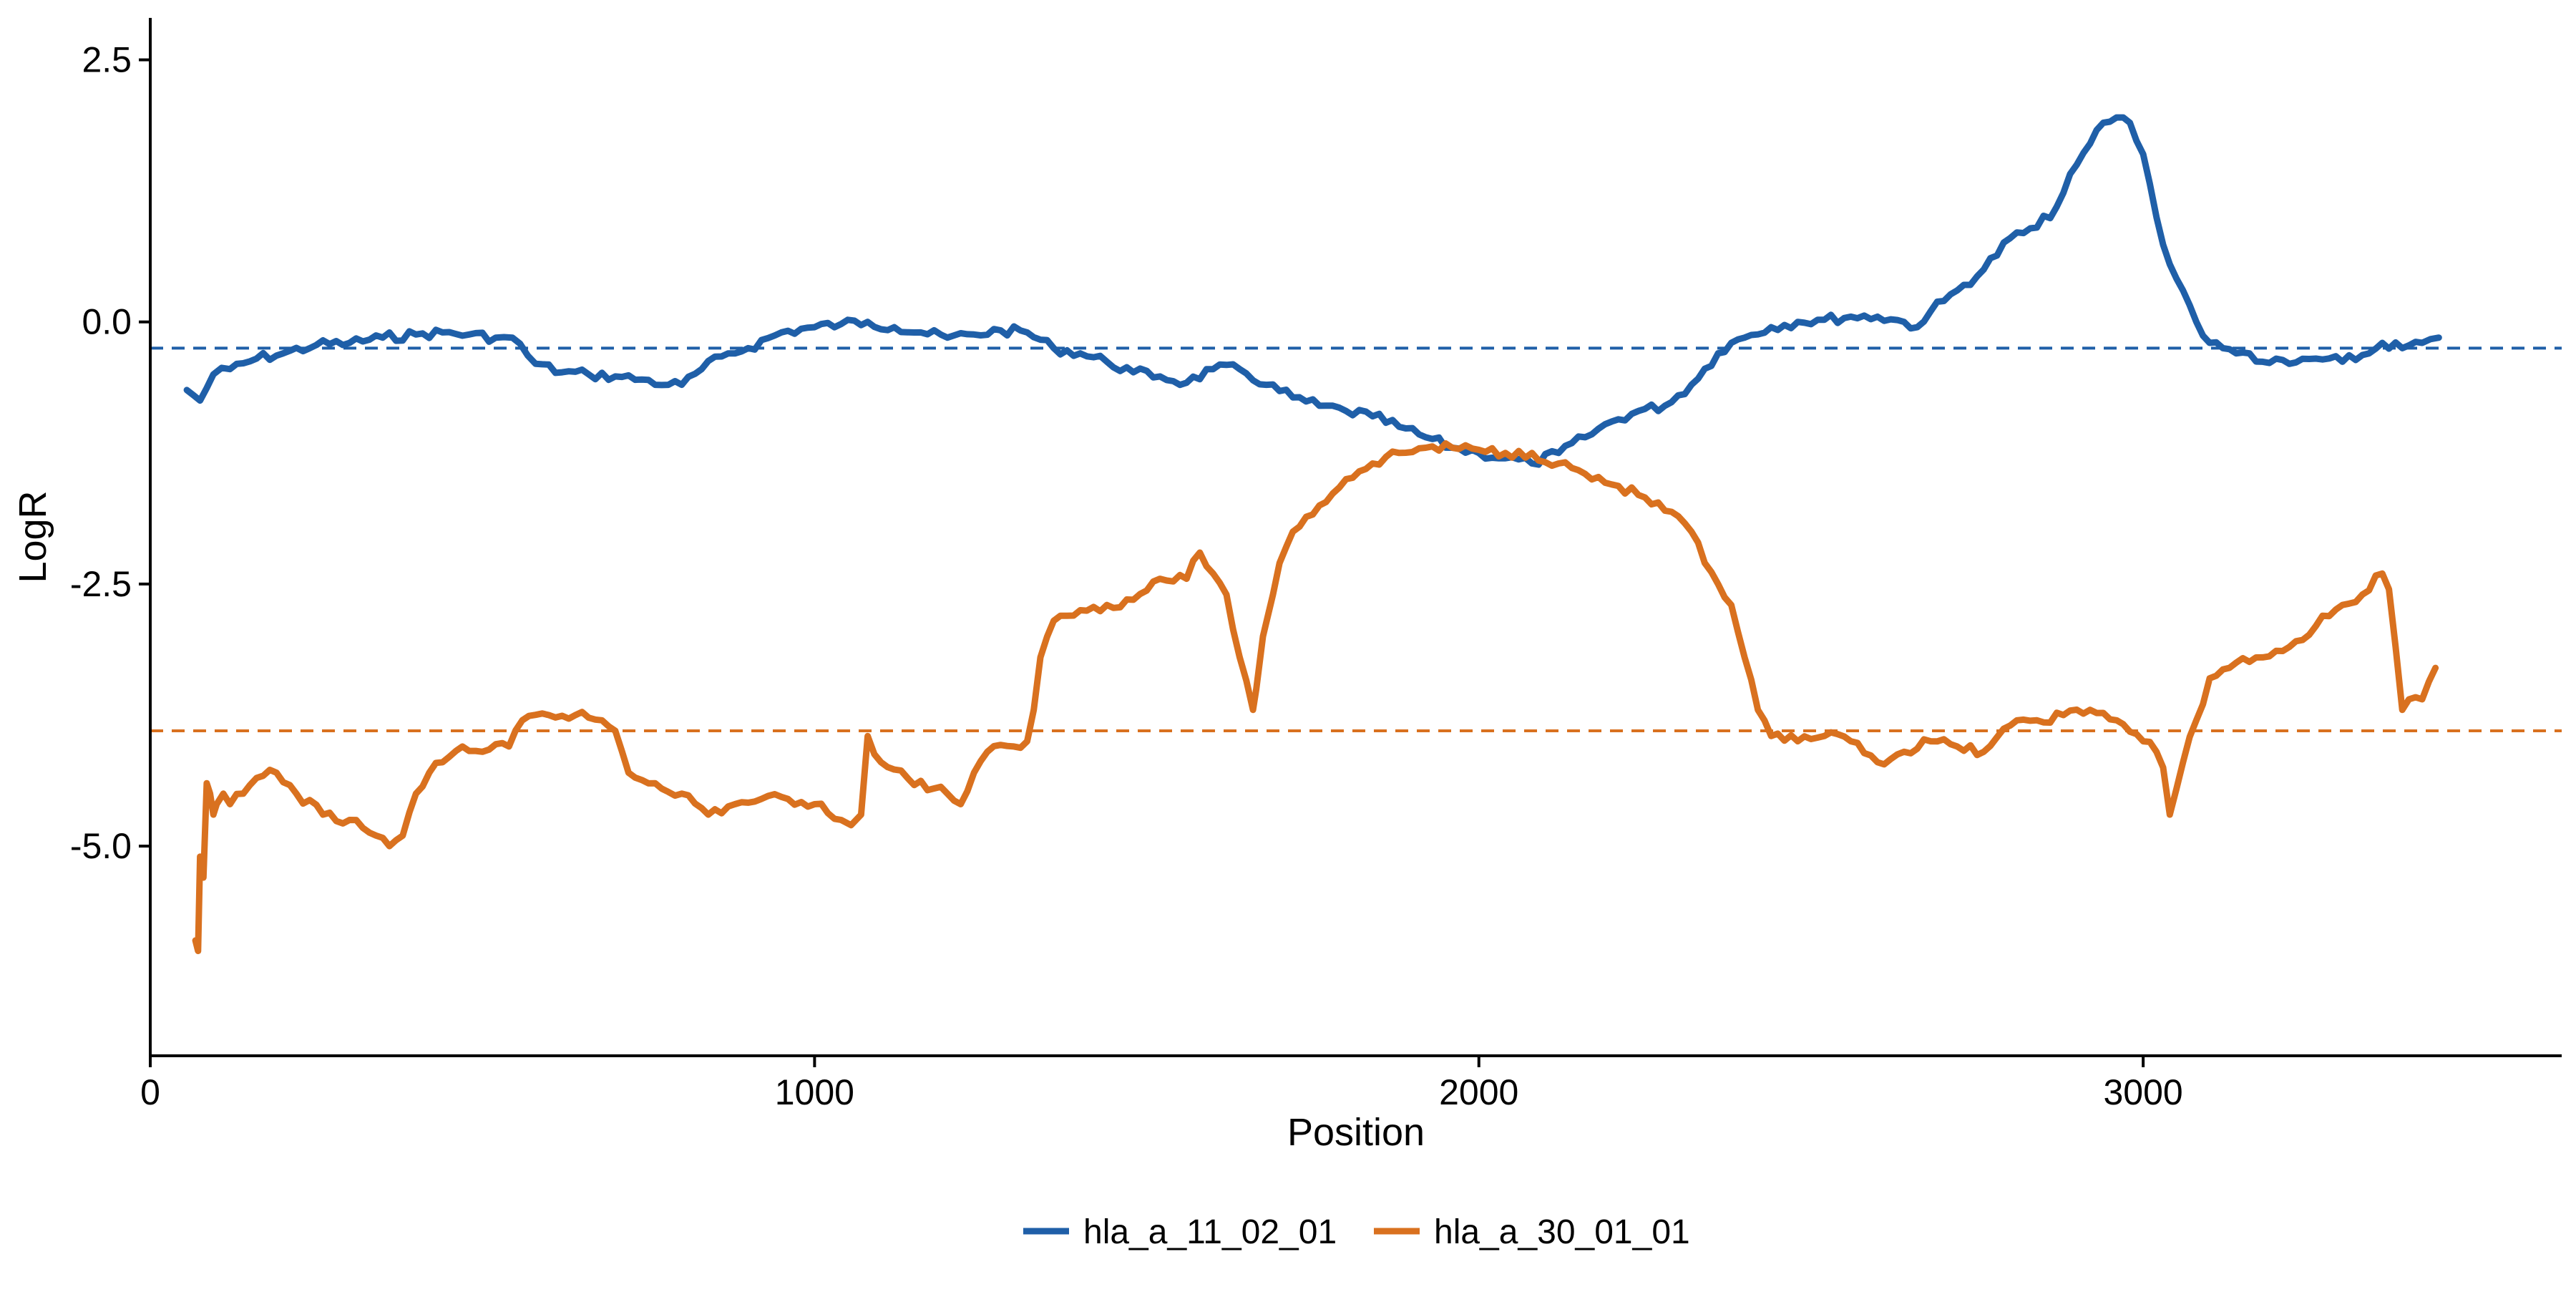 This screenshot has width=2576, height=1292. What do you see at coordinates (107, 322) in the screenshot?
I see `y-tick-label: 0.0` at bounding box center [107, 322].